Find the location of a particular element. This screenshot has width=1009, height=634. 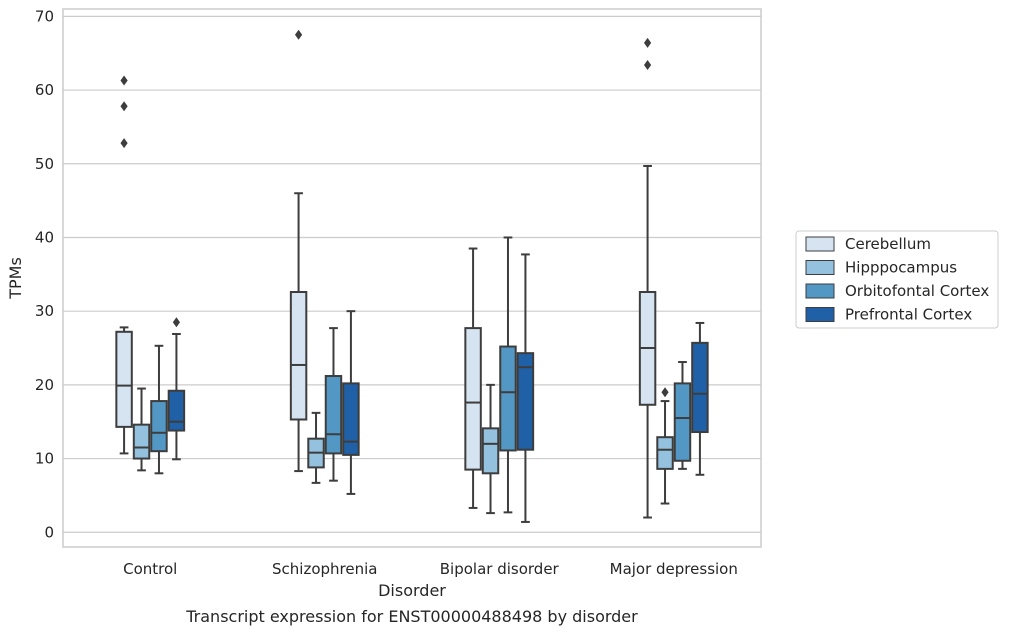

y-tick-label: 0 is located at coordinates (49, 532).